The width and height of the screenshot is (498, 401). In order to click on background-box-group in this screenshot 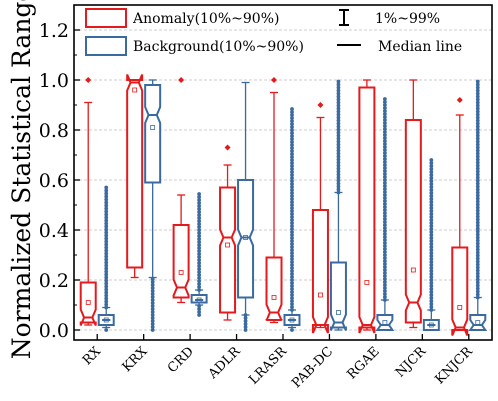, I will do `click(478, 205)`.